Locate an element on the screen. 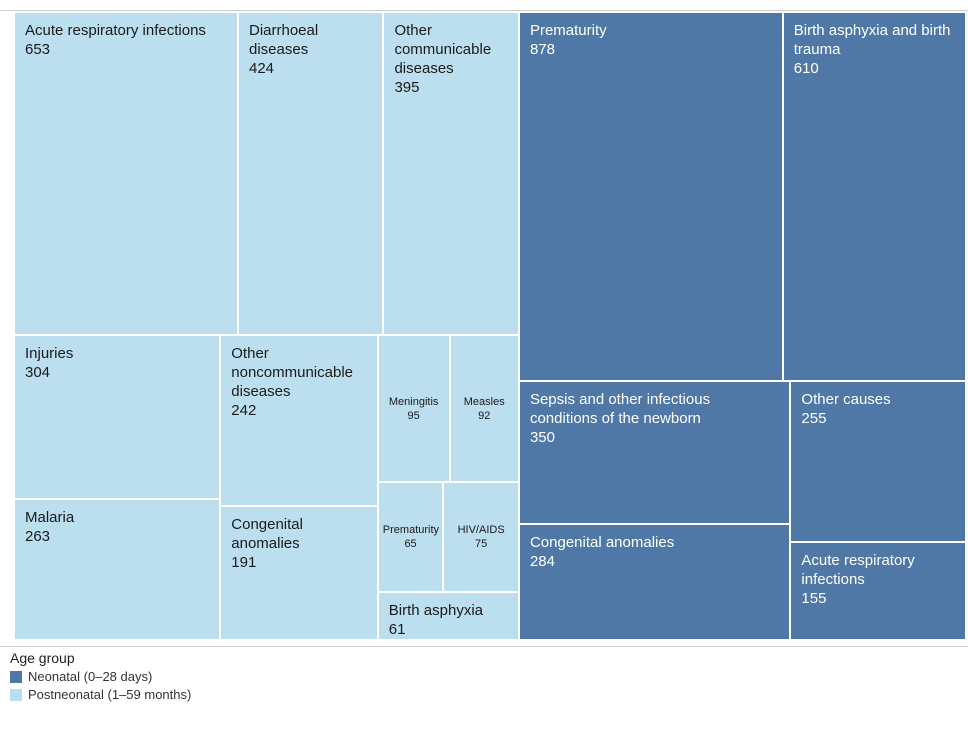 This screenshot has height=729, width=968. legend-label: Neonatal (0–28 days) is located at coordinates (90, 676).